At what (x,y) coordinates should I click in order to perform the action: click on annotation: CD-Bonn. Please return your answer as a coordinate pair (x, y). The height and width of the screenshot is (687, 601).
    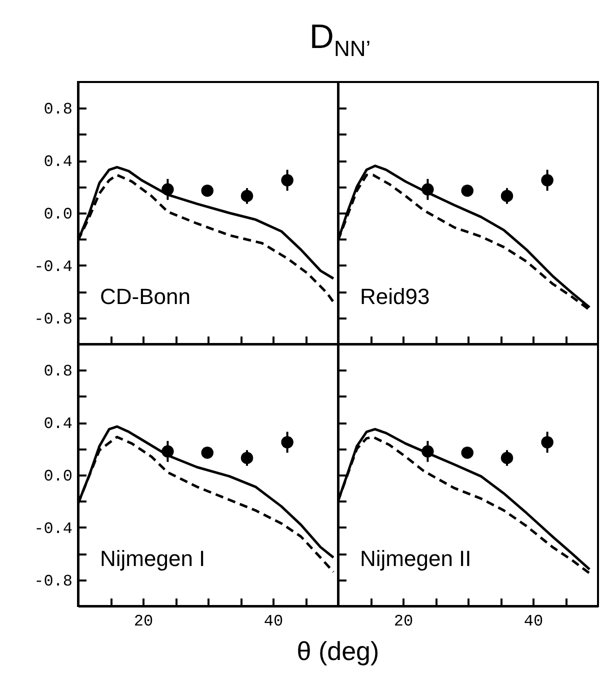
    Looking at the image, I should click on (145, 296).